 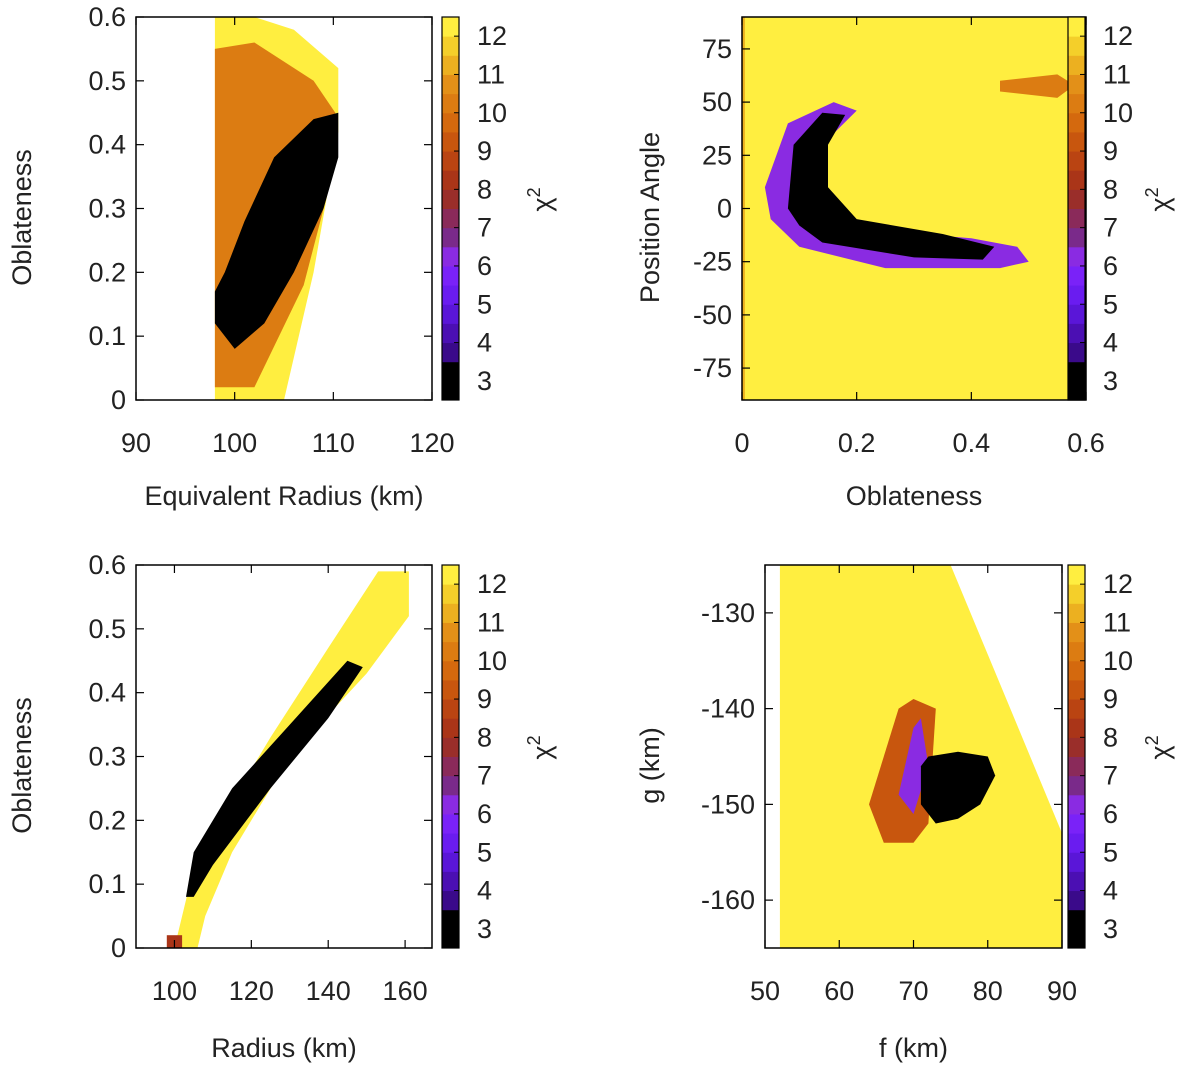 What do you see at coordinates (857, 443) in the screenshot?
I see `x-tick-label: 0.2` at bounding box center [857, 443].